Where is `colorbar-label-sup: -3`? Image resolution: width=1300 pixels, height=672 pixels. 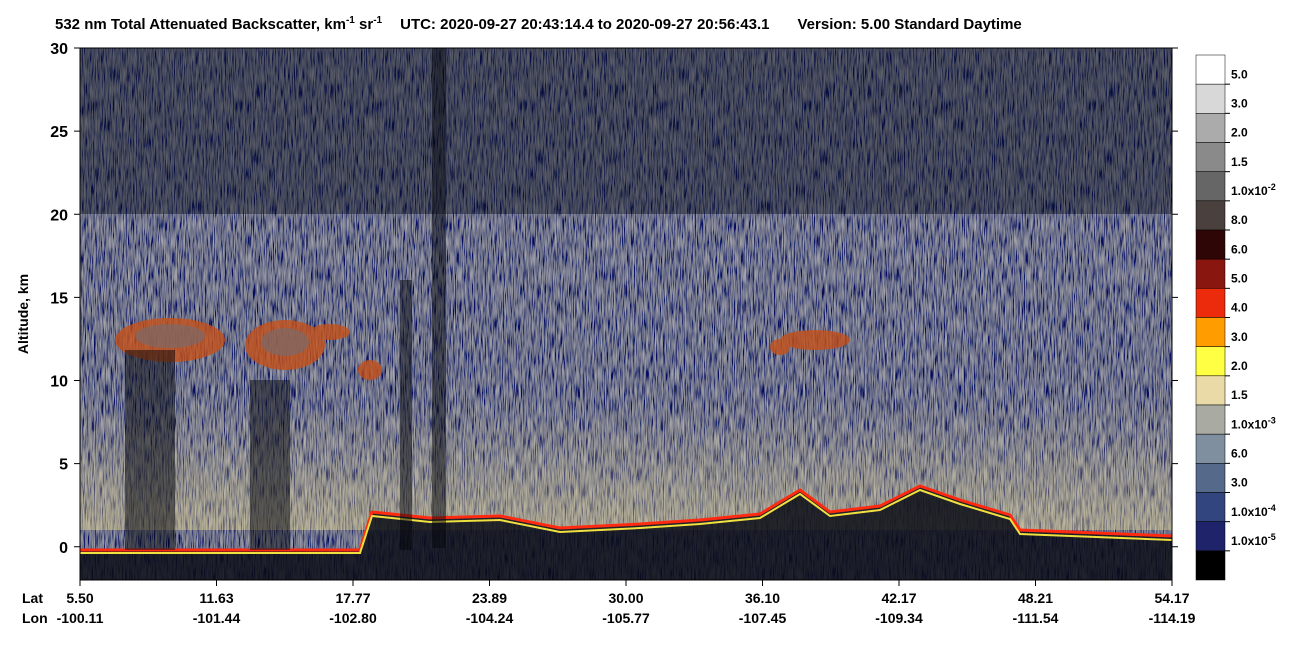
colorbar-label-sup: -3 is located at coordinates (1272, 420).